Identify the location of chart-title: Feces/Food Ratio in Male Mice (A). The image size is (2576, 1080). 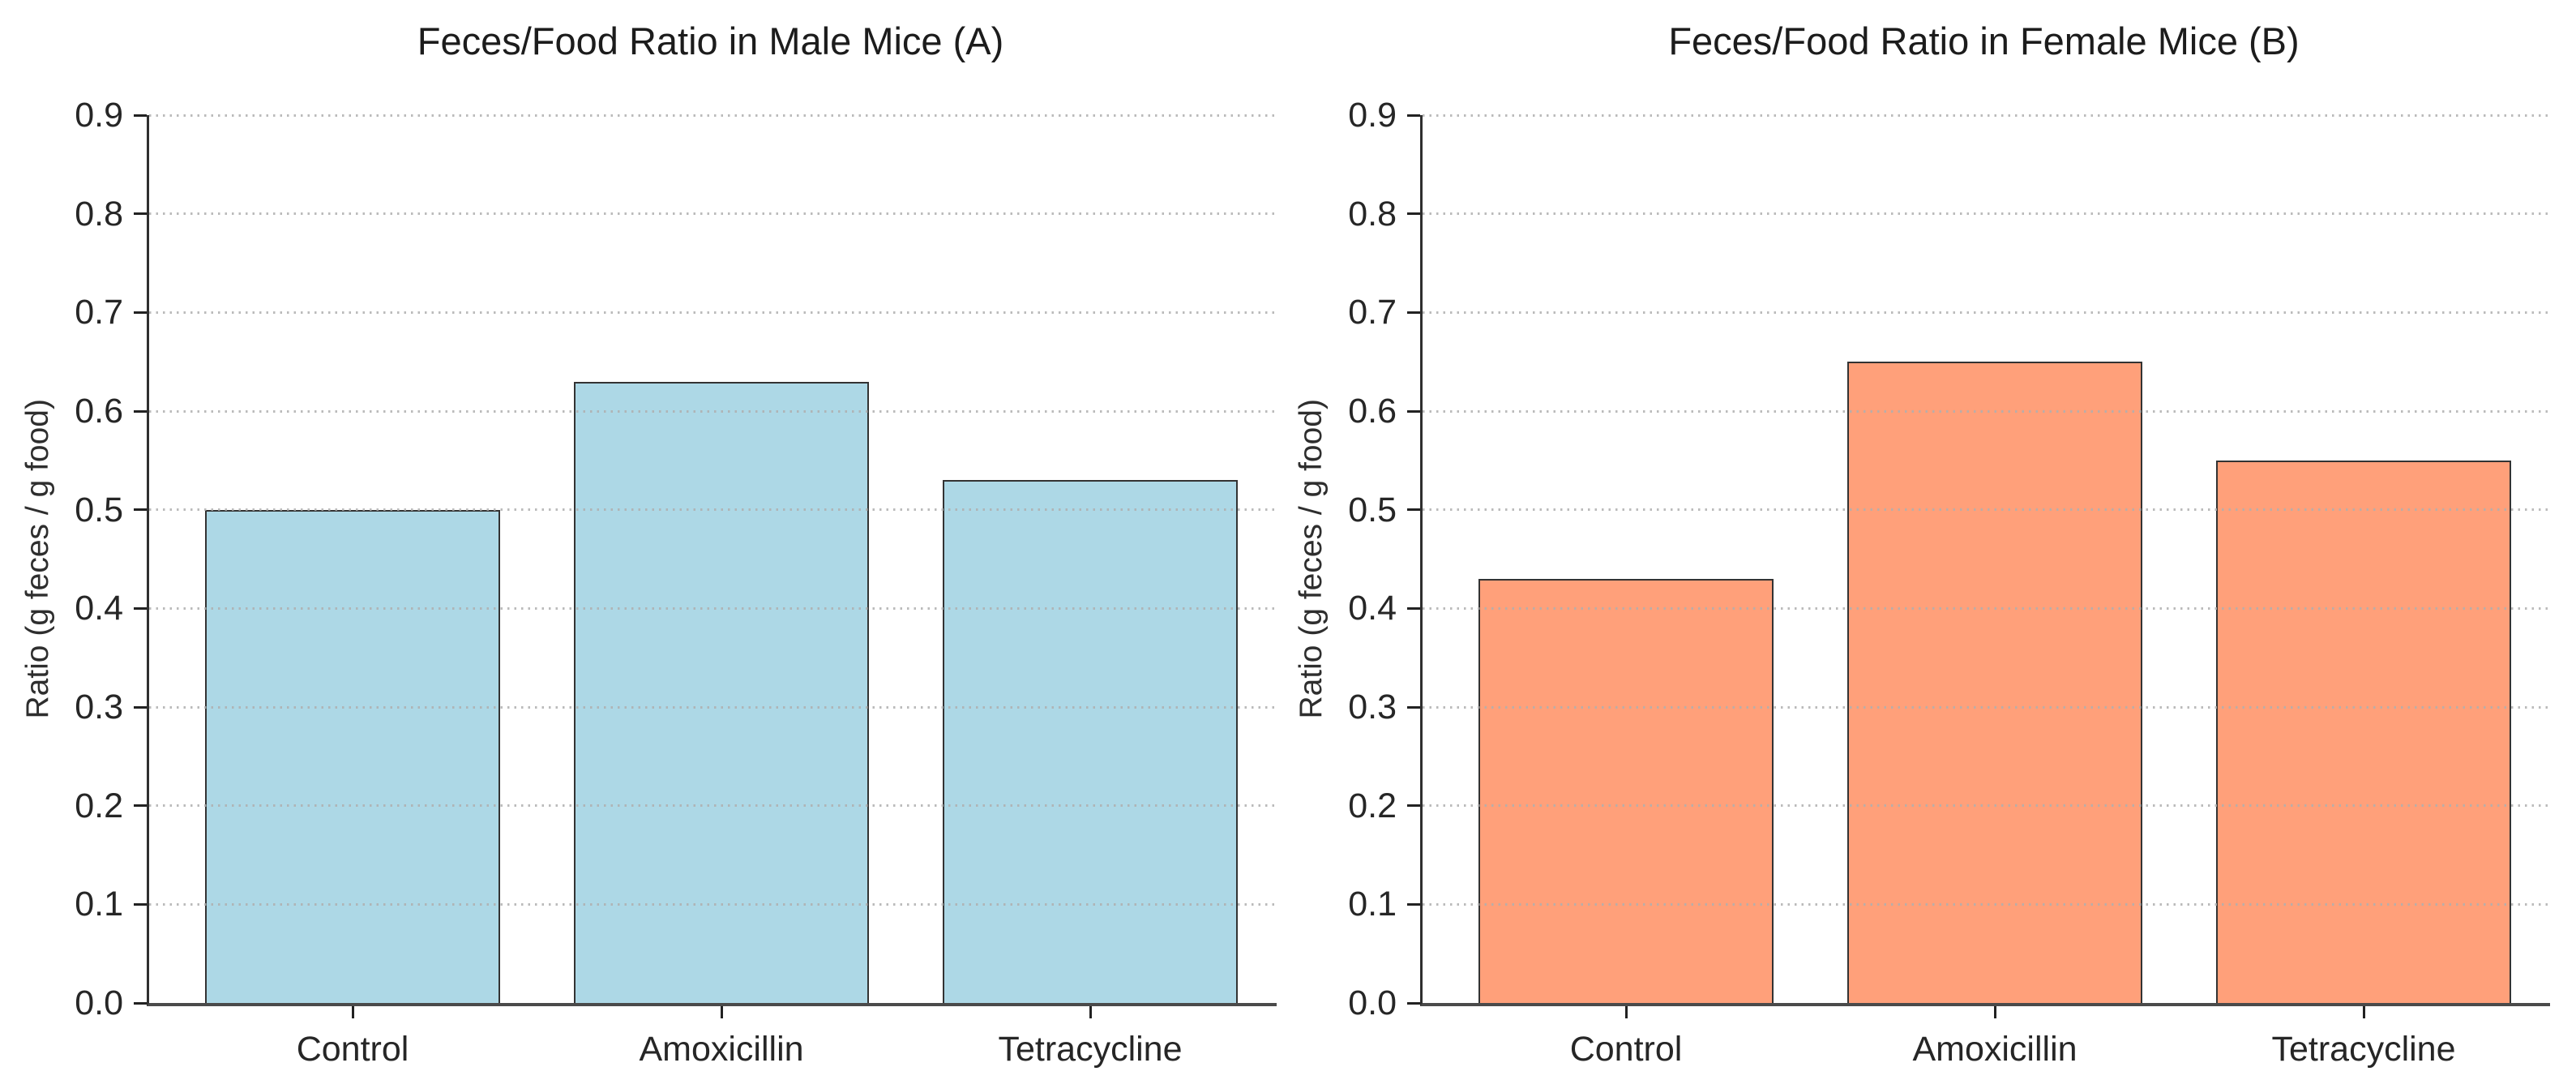
(710, 41).